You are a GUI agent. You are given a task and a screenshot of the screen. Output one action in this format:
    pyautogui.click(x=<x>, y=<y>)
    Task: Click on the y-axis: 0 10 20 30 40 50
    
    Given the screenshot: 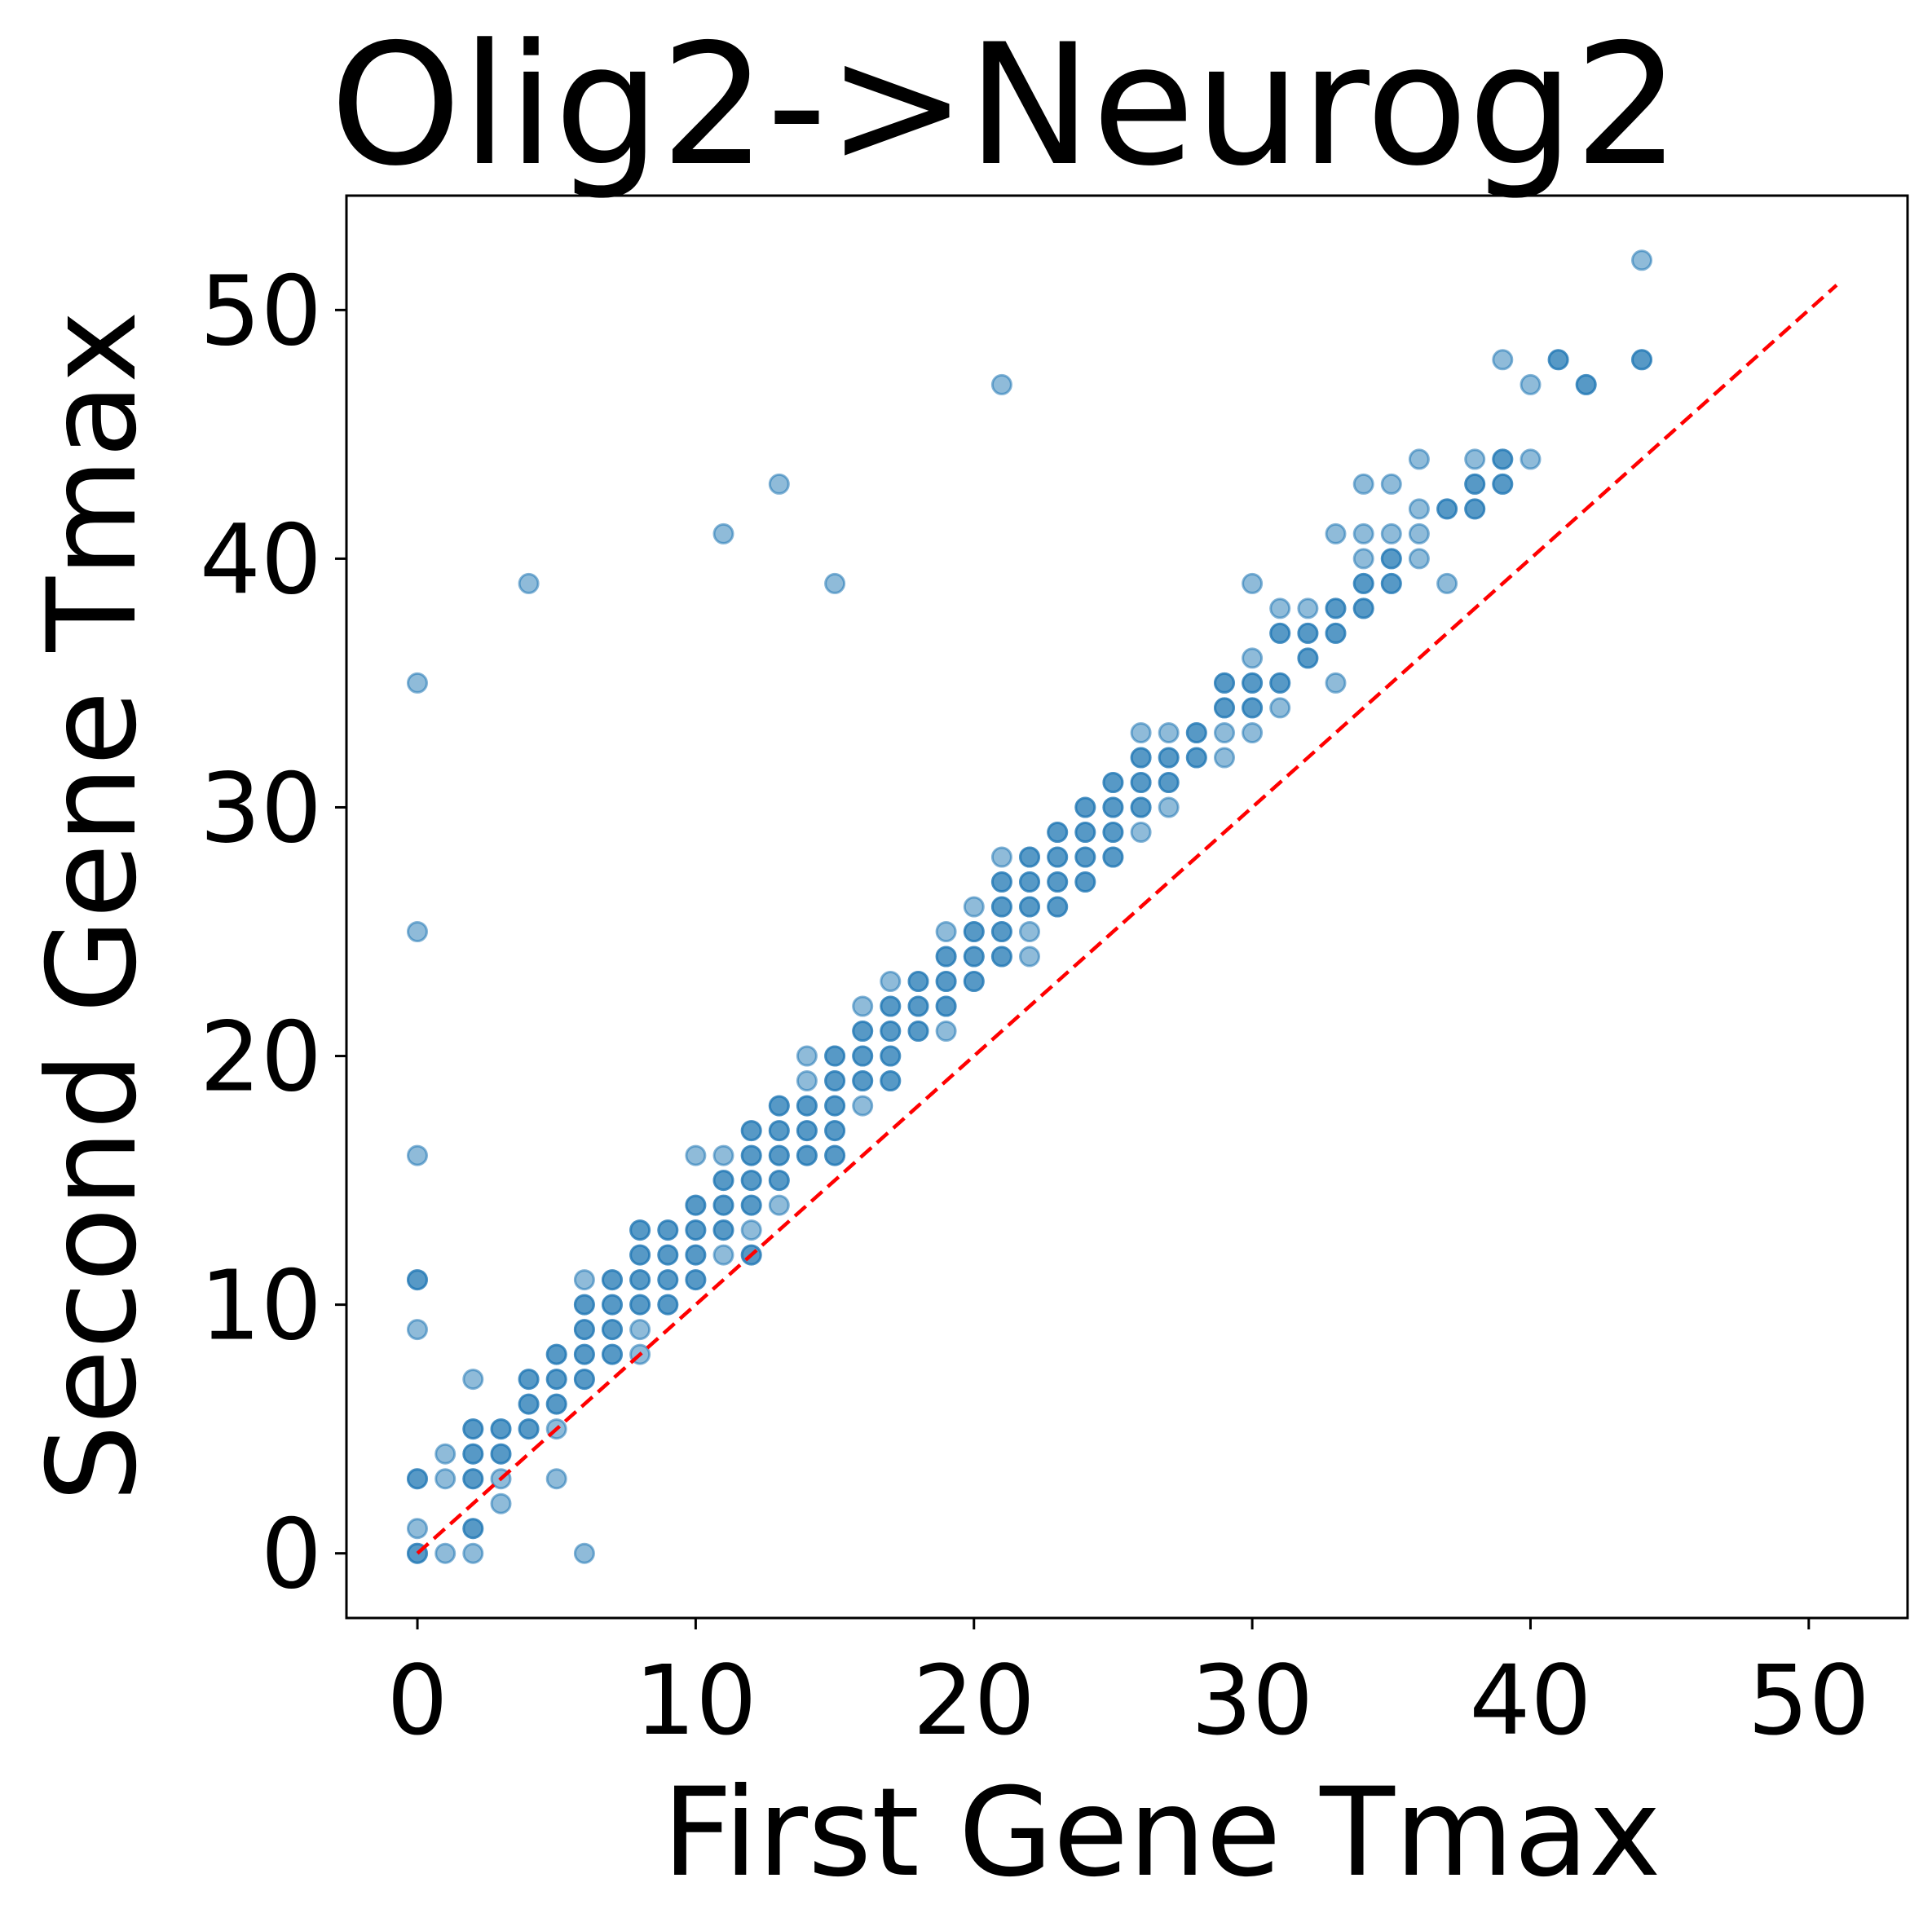 What is the action you would take?
    pyautogui.click(x=273, y=932)
    